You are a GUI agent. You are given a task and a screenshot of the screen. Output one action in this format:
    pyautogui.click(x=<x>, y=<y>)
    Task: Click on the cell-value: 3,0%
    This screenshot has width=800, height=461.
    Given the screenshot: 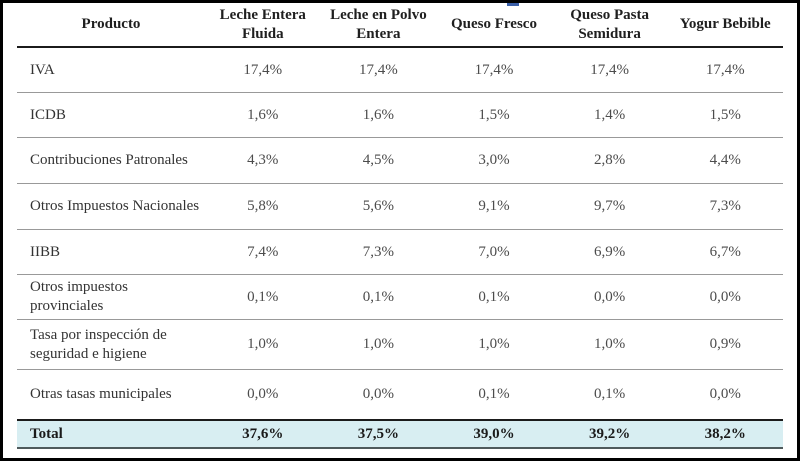 What is the action you would take?
    pyautogui.click(x=494, y=160)
    